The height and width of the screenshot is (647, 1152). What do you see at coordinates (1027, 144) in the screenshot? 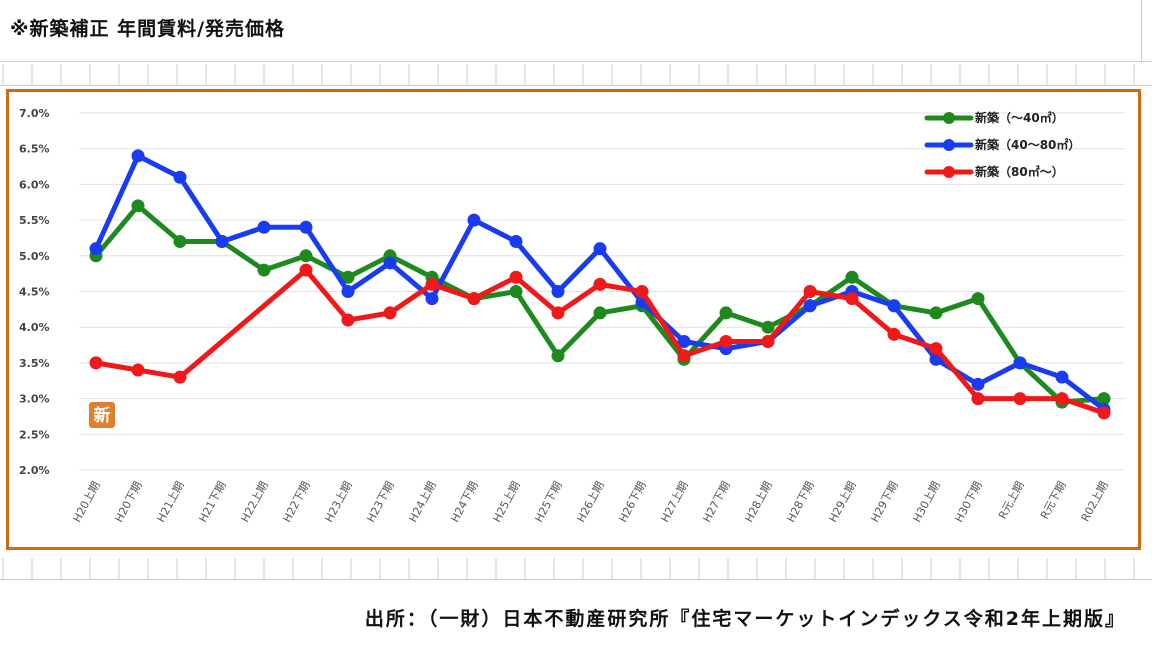
I see `legend-label: 新築（40～80㎡）` at bounding box center [1027, 144].